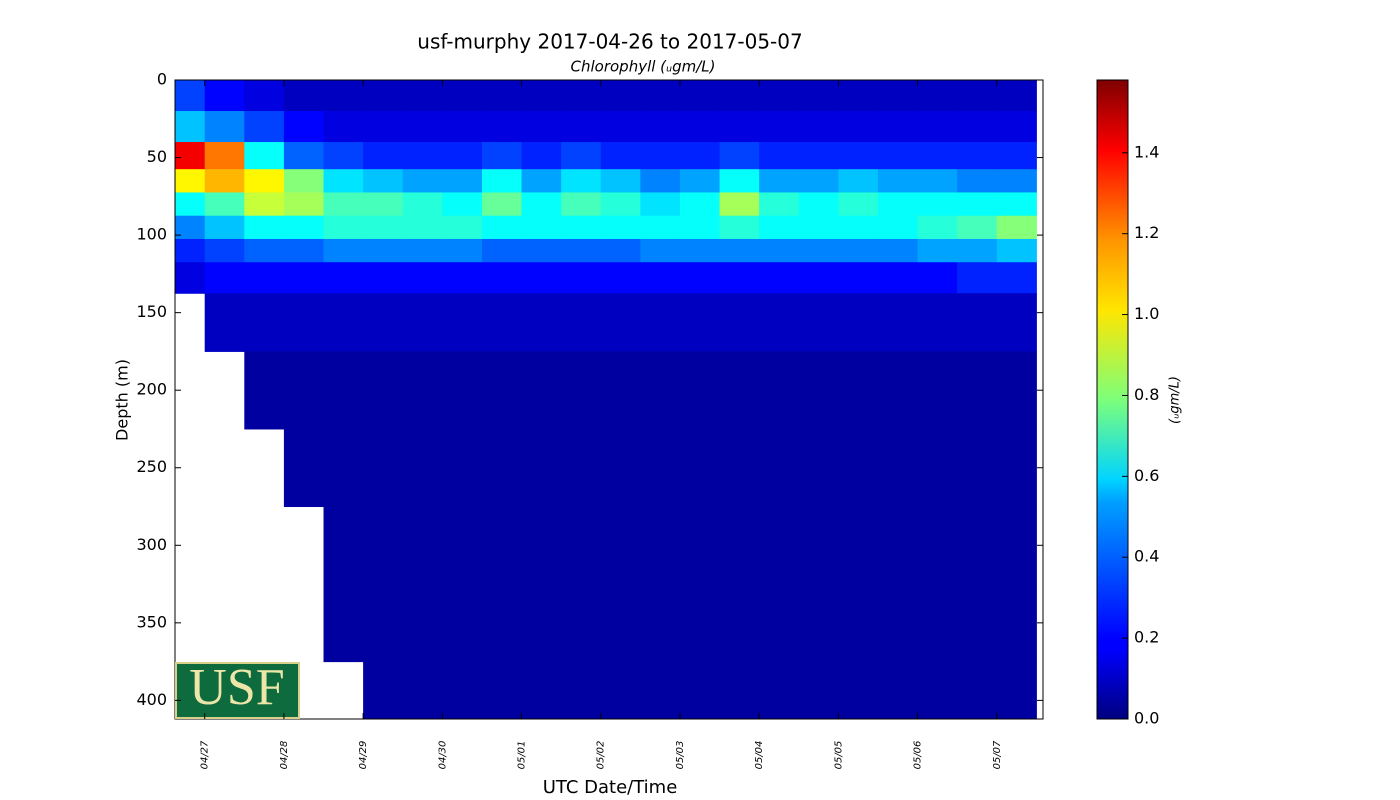  What do you see at coordinates (522, 755) in the screenshot?
I see `x-tick-label: 05/01` at bounding box center [522, 755].